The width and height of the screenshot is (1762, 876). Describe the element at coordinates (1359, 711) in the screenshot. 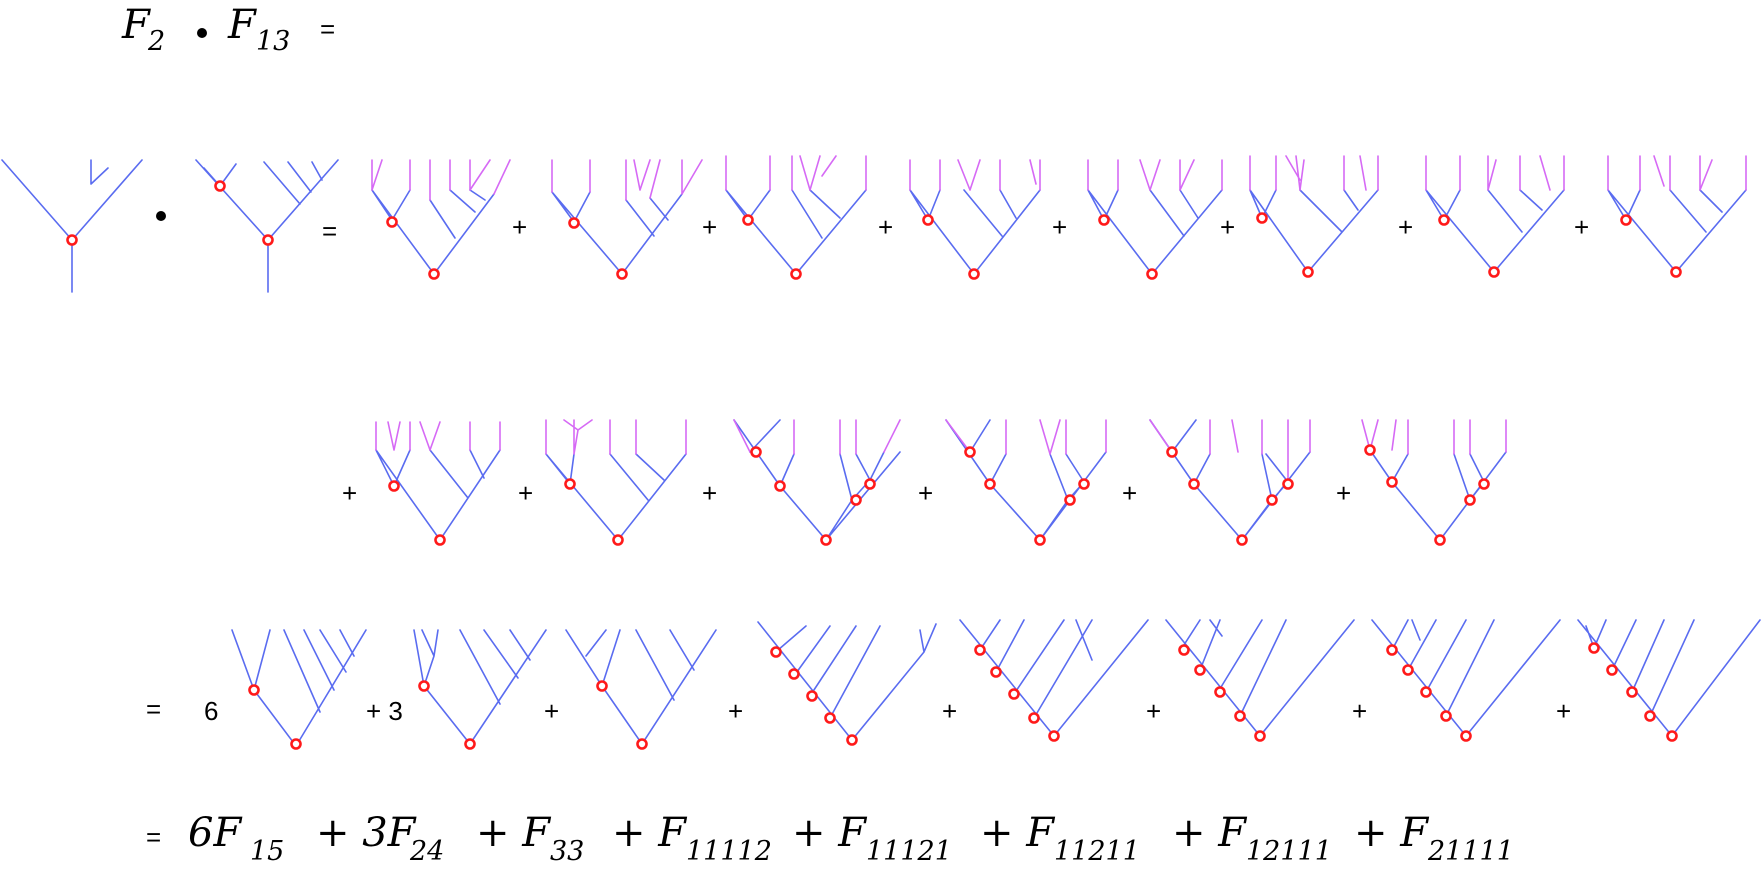

I see `row3-plus-5: +` at that location.